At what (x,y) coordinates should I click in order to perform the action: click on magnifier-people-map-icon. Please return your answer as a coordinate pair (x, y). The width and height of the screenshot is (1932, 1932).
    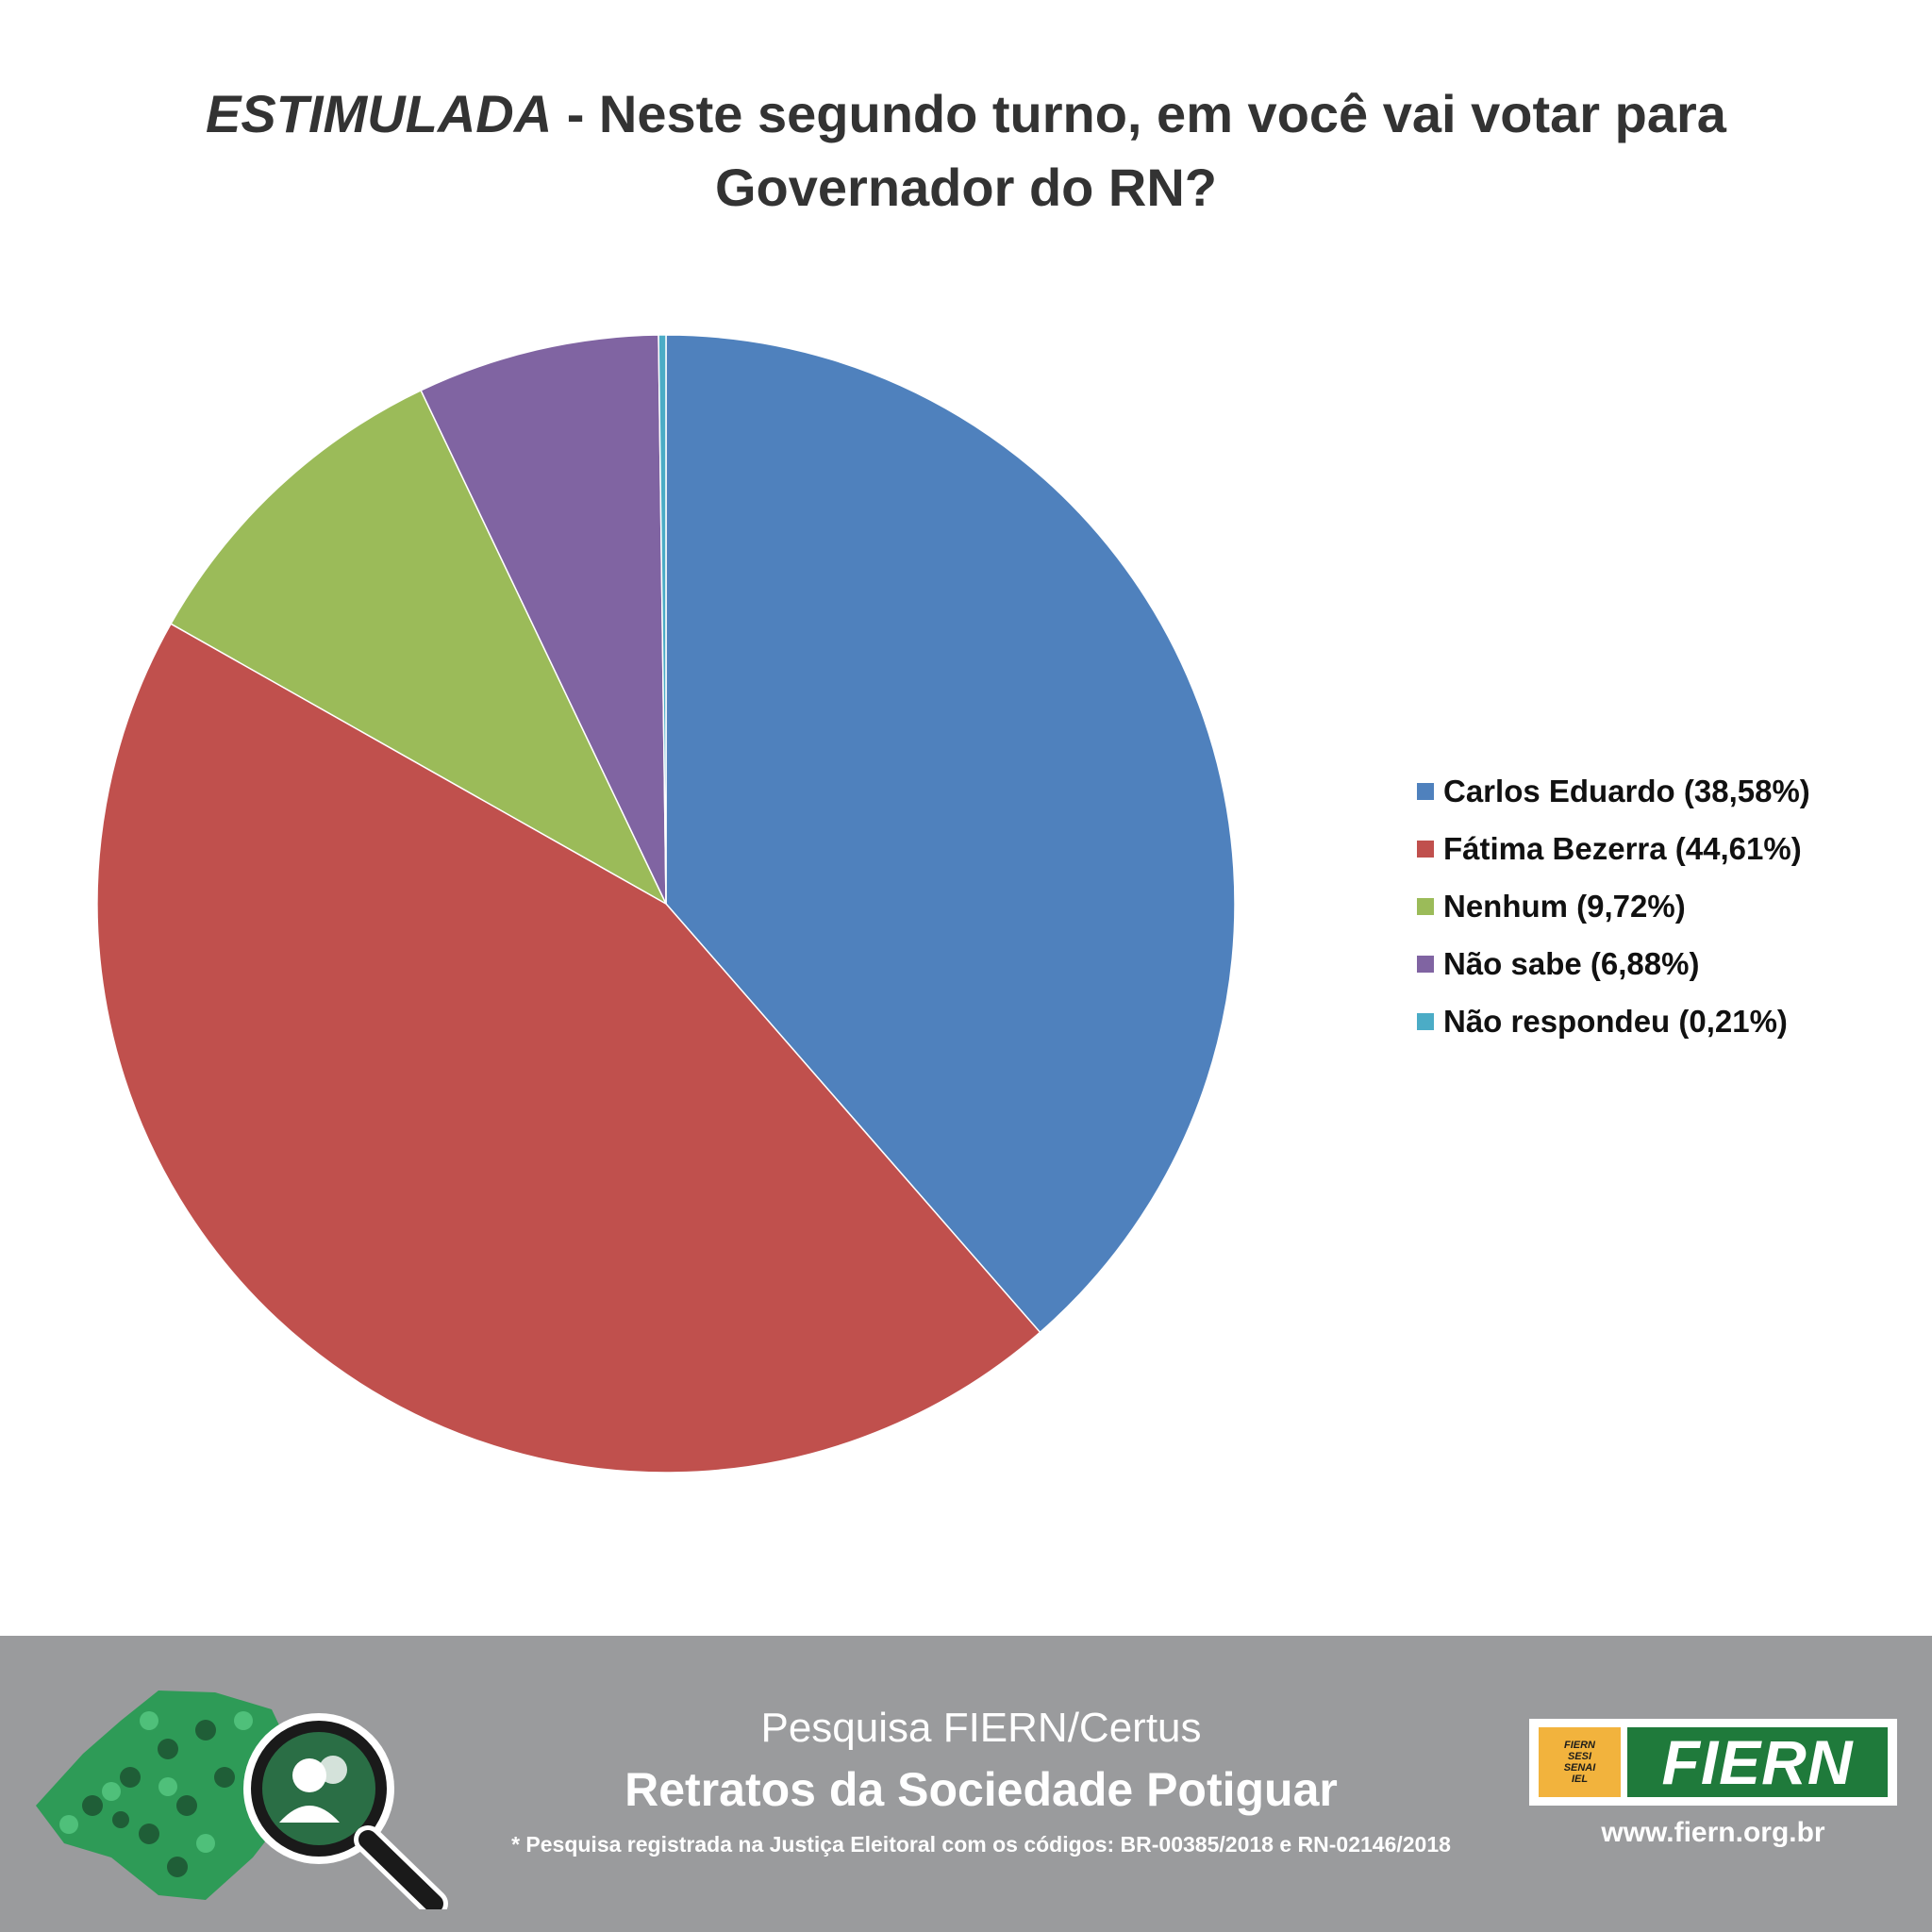
    Looking at the image, I should click on (242, 1800).